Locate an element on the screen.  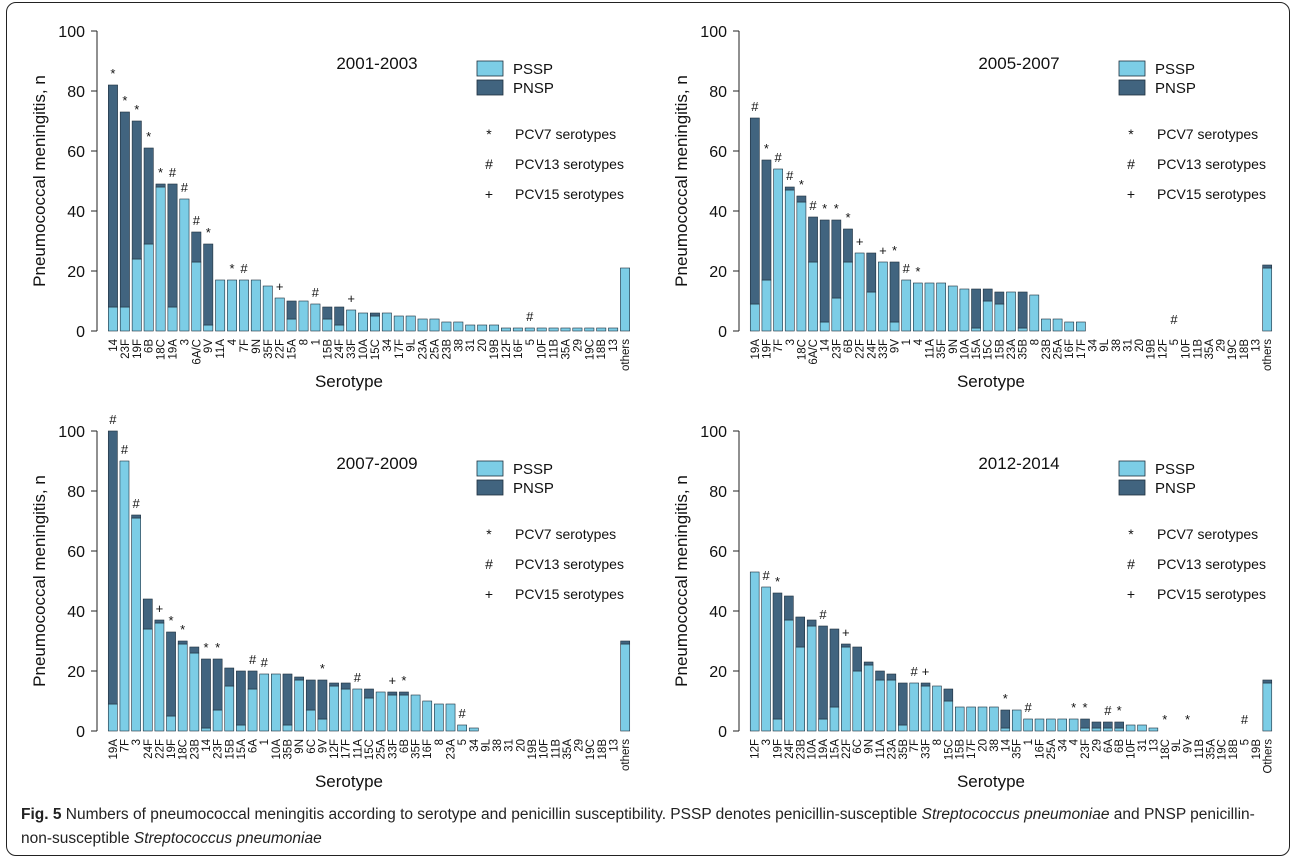
x-tick-label: 3 is located at coordinates (137, 742).